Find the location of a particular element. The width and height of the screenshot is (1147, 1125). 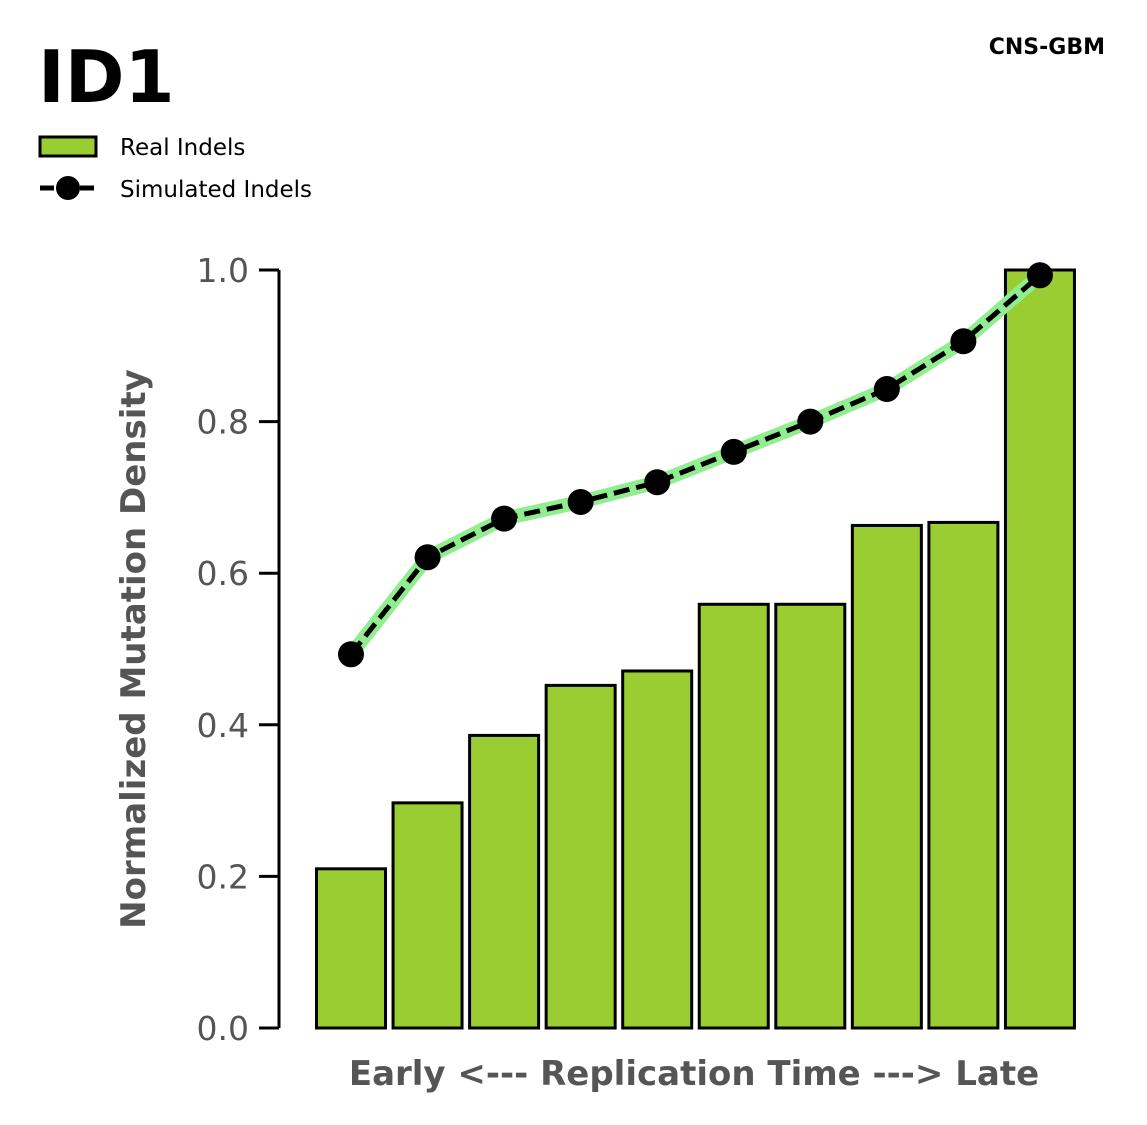

y-tick-label-2: 0.4 is located at coordinates (223, 725).